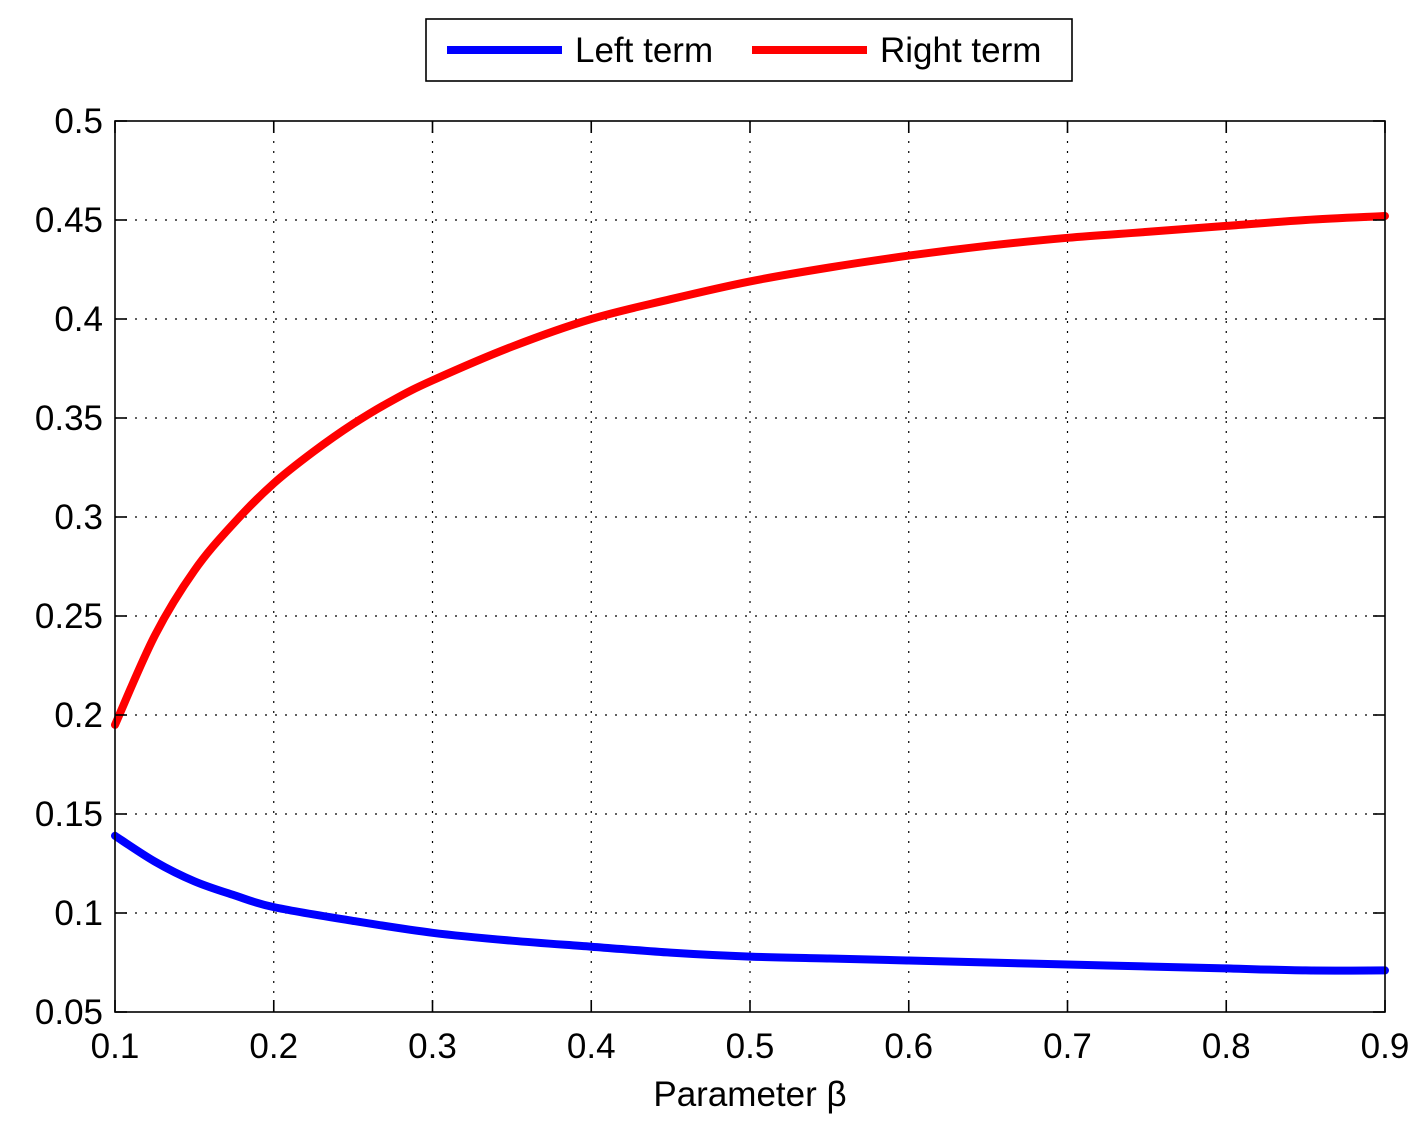 The image size is (1426, 1139). What do you see at coordinates (1067, 1046) in the screenshot?
I see `x-tick-label: 0.7` at bounding box center [1067, 1046].